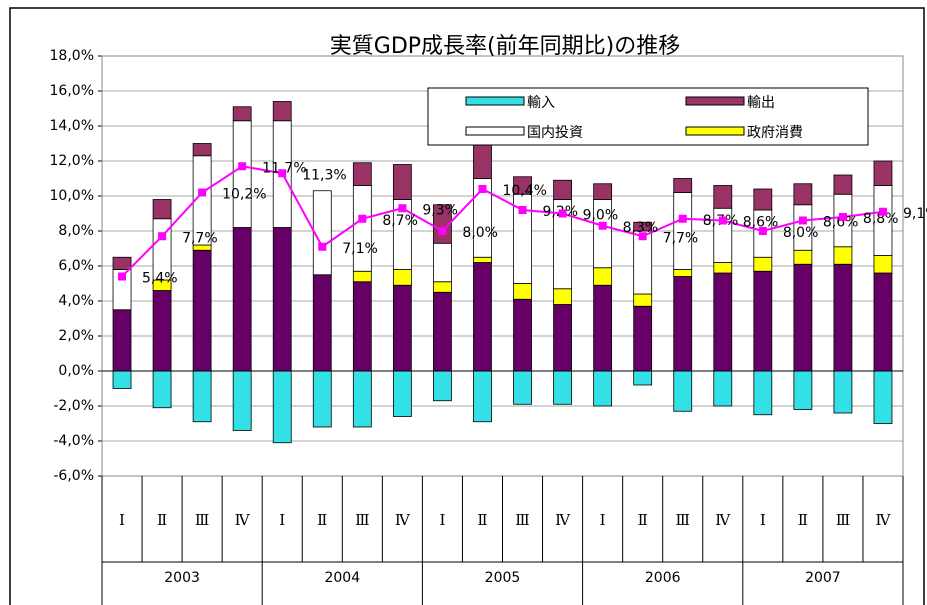  I want to click on data-label: 9,0%, so click(601, 216).